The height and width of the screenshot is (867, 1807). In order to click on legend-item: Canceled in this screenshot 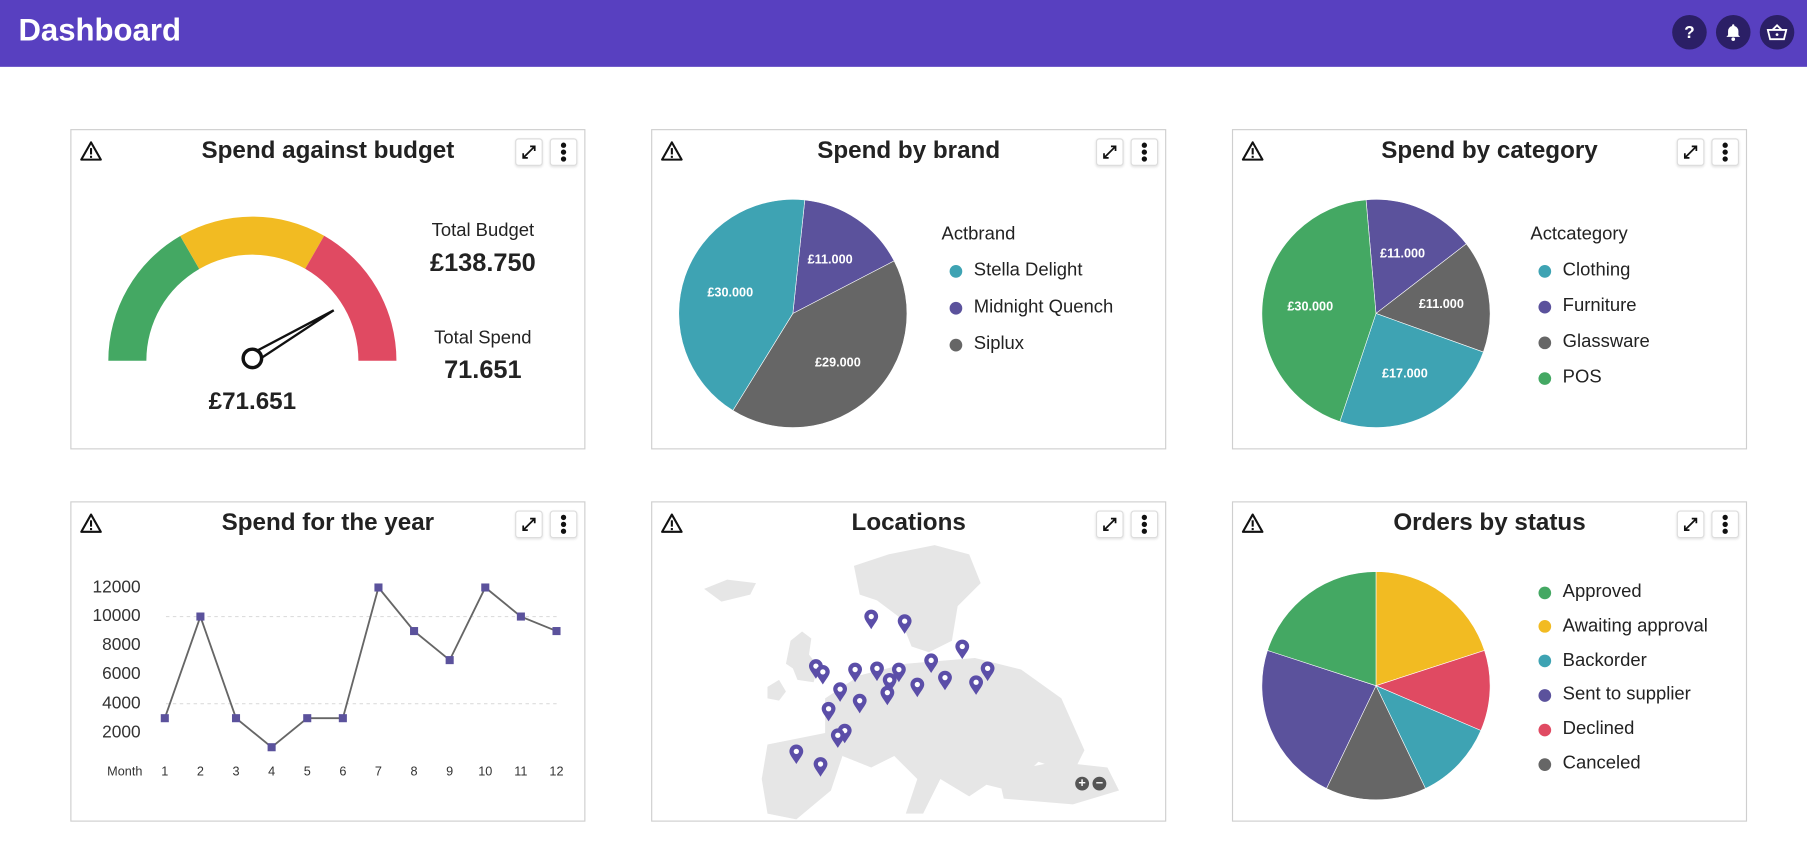, I will do `click(1589, 764)`.